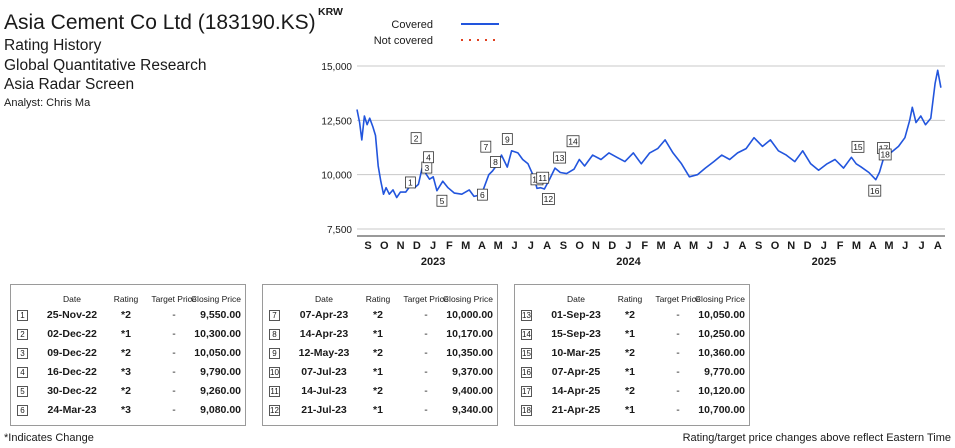 This screenshot has height=448, width=955. I want to click on row-number-box: 7, so click(274, 315).